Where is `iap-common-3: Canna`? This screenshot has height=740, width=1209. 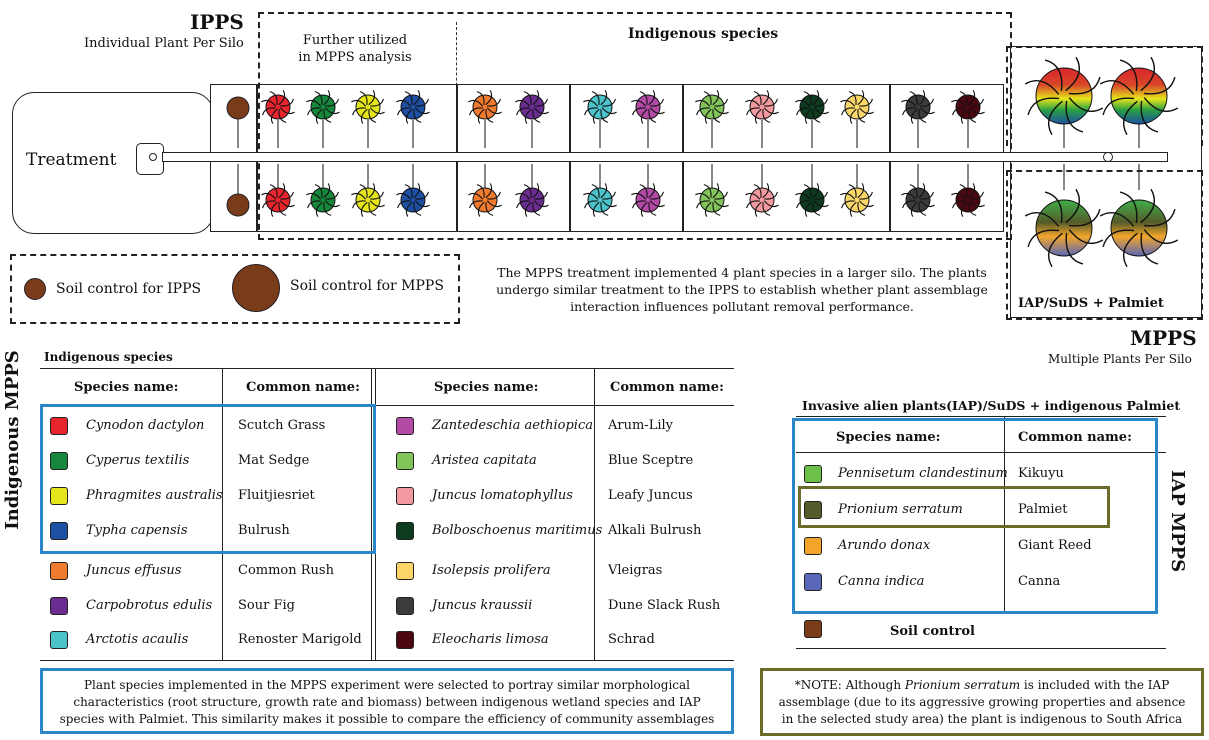 iap-common-3: Canna is located at coordinates (1039, 581).